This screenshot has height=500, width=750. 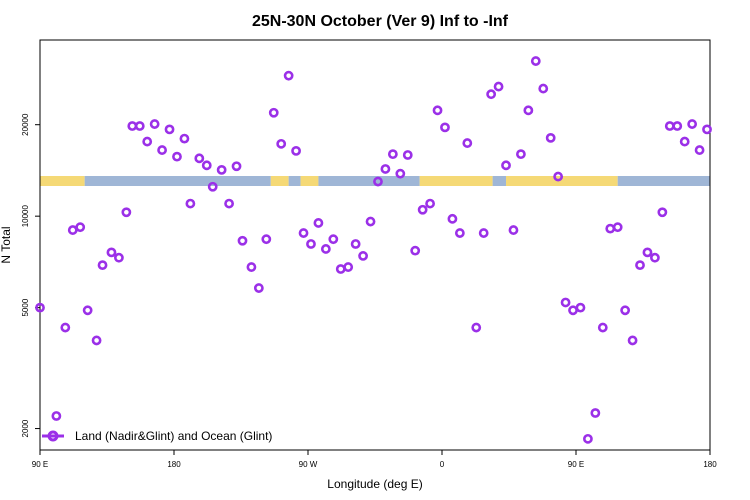 What do you see at coordinates (174, 464) in the screenshot?
I see `x-tick-label: 180` at bounding box center [174, 464].